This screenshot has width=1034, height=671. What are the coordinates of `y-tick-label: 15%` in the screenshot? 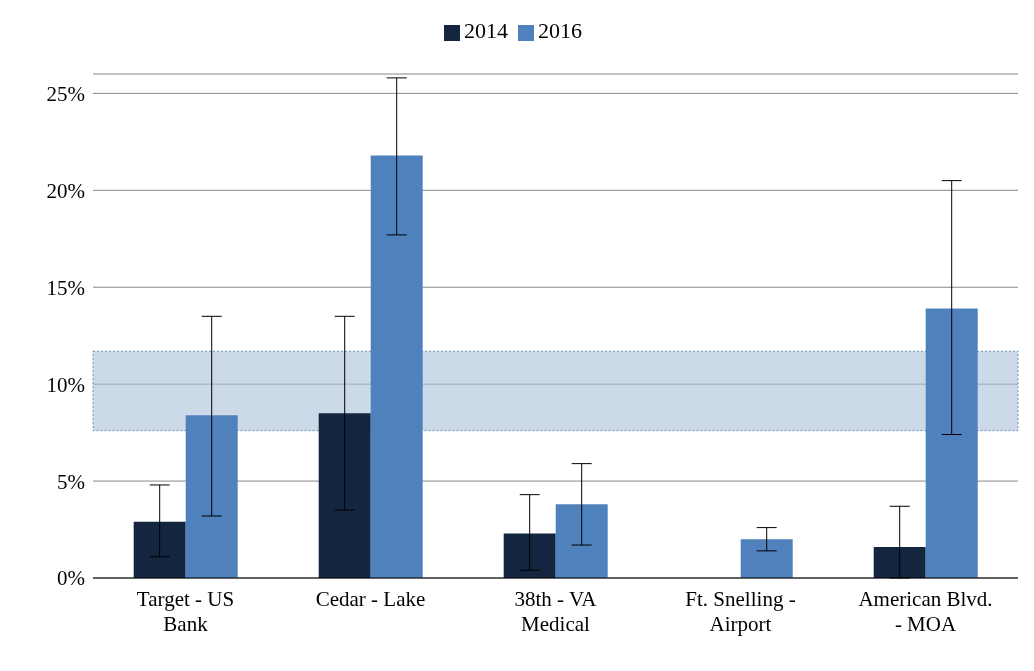 It's located at (65, 287).